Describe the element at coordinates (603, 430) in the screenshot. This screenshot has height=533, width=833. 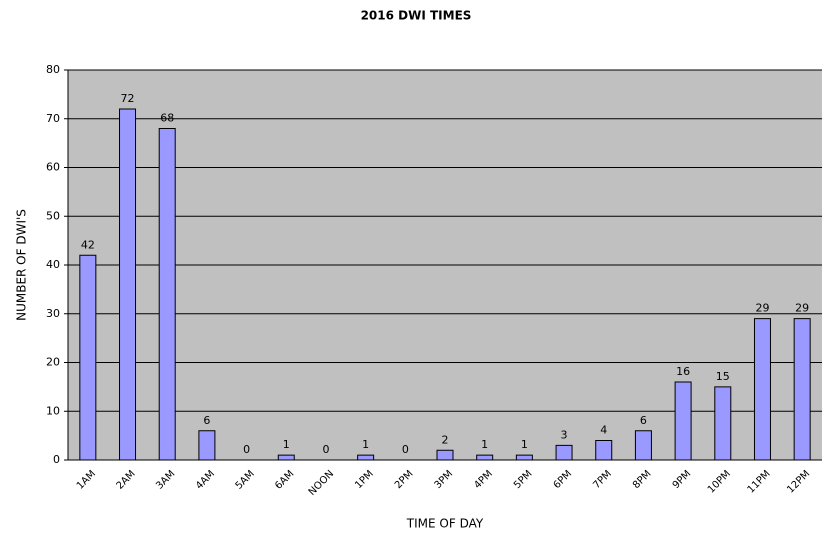
I see `data-label: 4` at that location.